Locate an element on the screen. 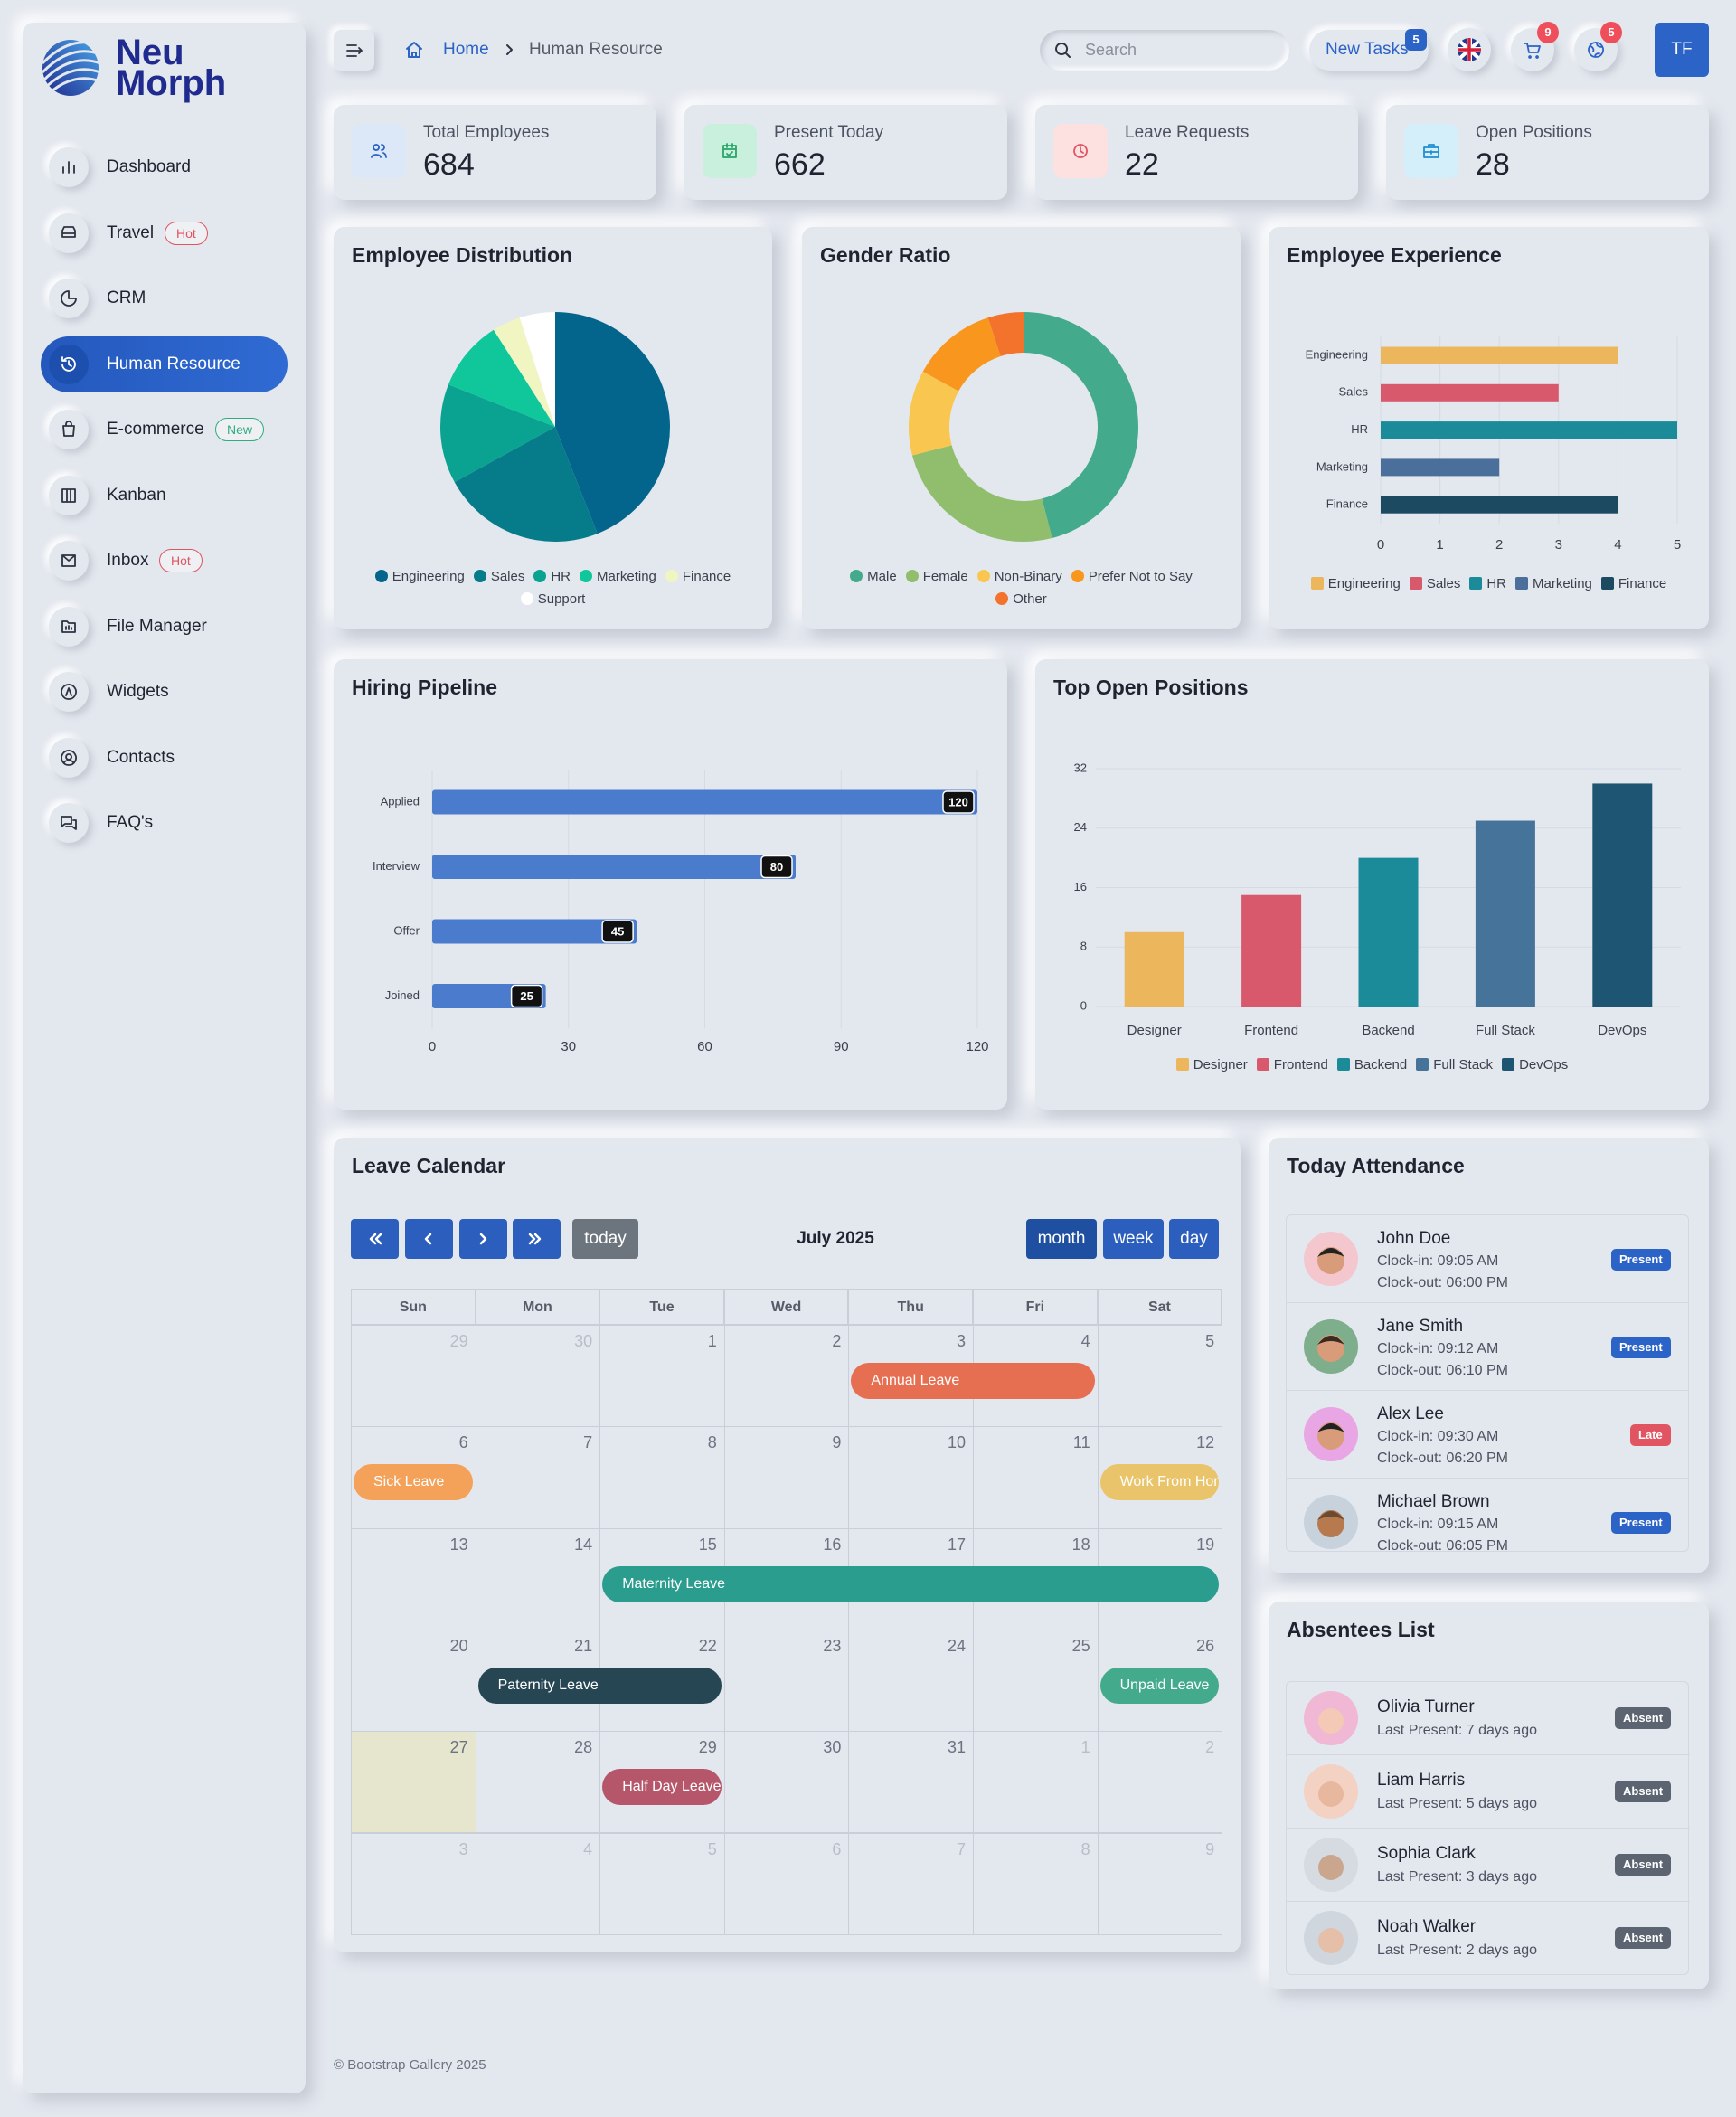  day-number: 5 is located at coordinates (712, 1848).